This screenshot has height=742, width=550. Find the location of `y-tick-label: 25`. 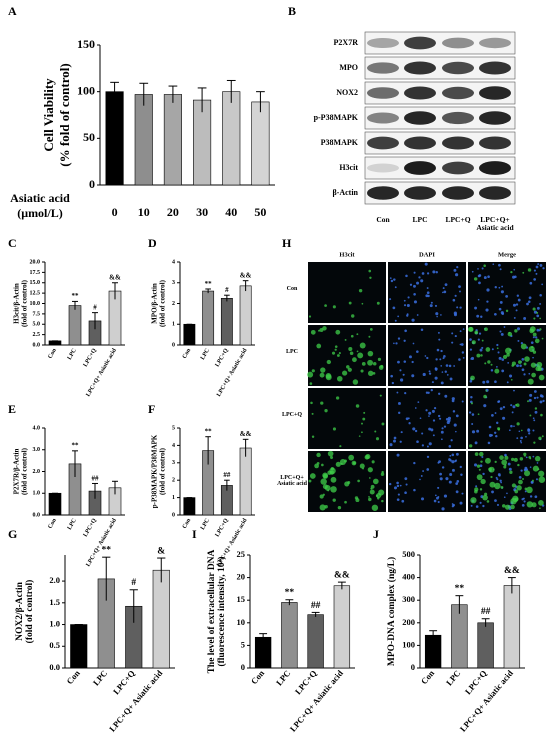

y-tick-label: 25 is located at coordinates (241, 554).